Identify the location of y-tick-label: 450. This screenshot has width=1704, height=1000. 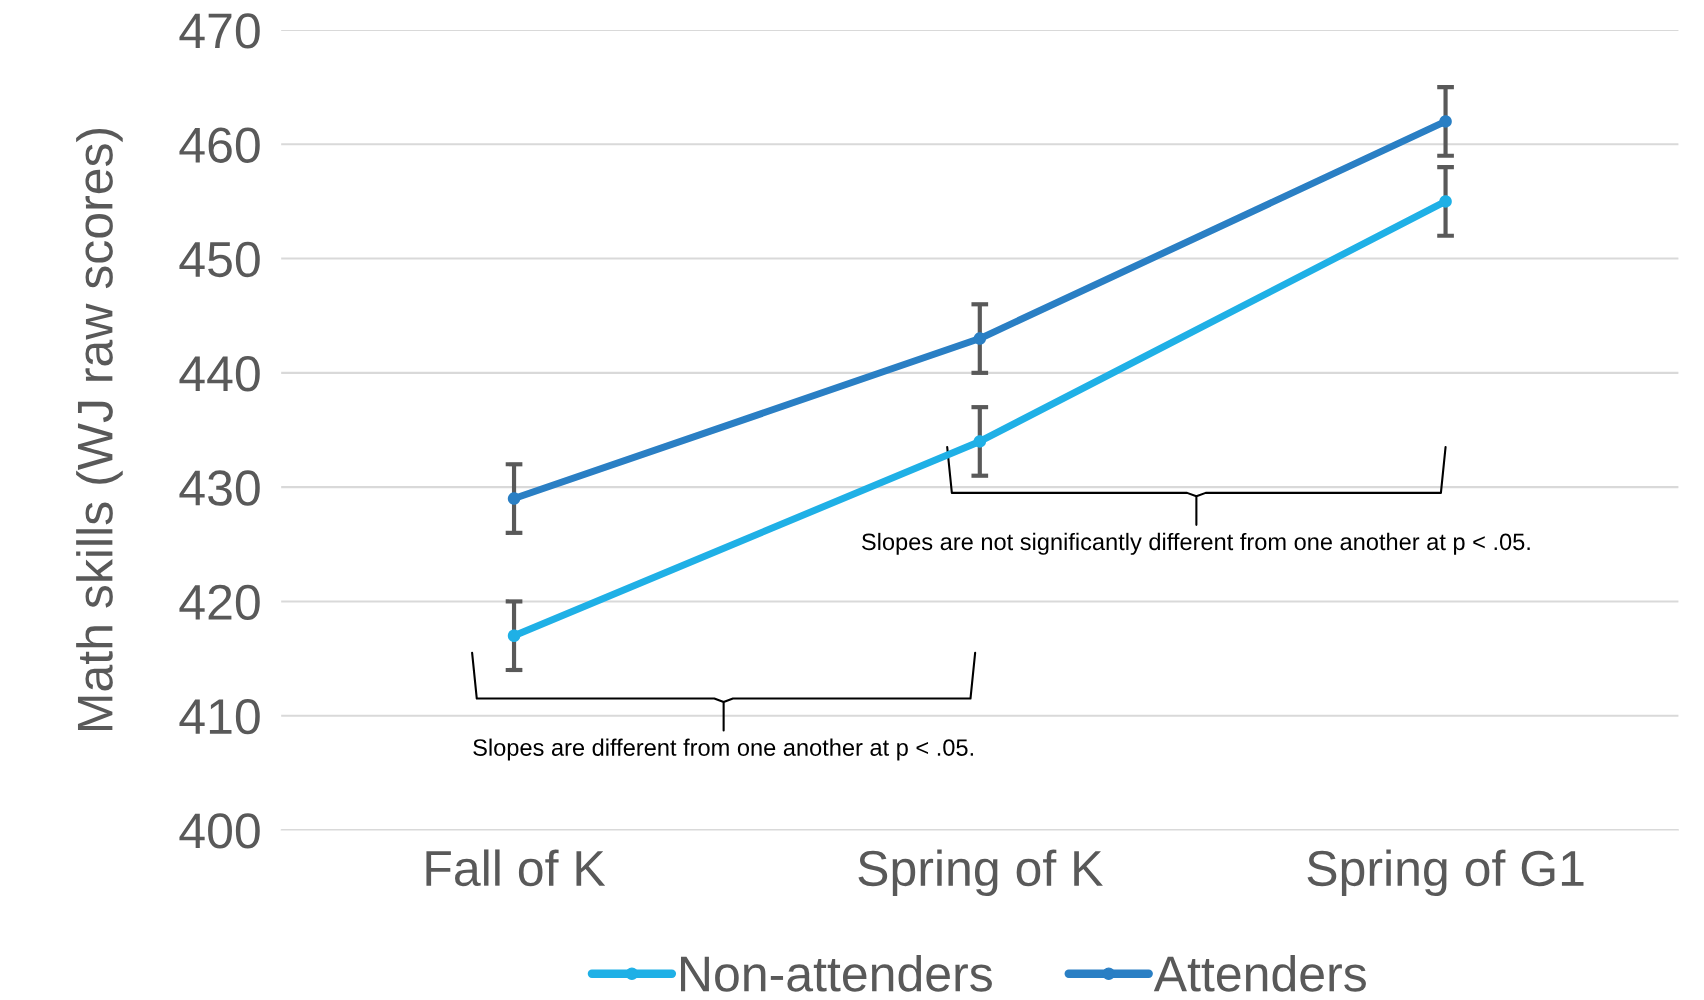
(219, 259).